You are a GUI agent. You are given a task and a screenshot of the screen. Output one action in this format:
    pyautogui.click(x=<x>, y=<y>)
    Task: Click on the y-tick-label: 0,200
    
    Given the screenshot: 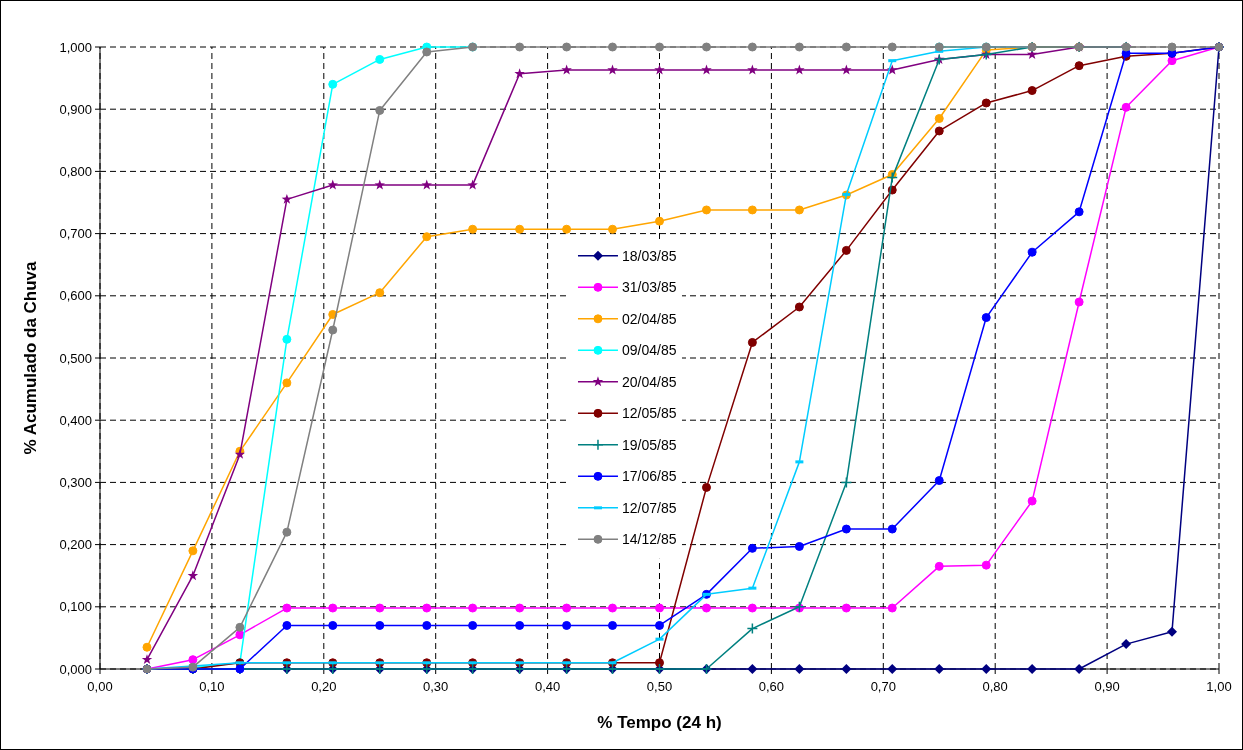 What is the action you would take?
    pyautogui.click(x=75, y=545)
    